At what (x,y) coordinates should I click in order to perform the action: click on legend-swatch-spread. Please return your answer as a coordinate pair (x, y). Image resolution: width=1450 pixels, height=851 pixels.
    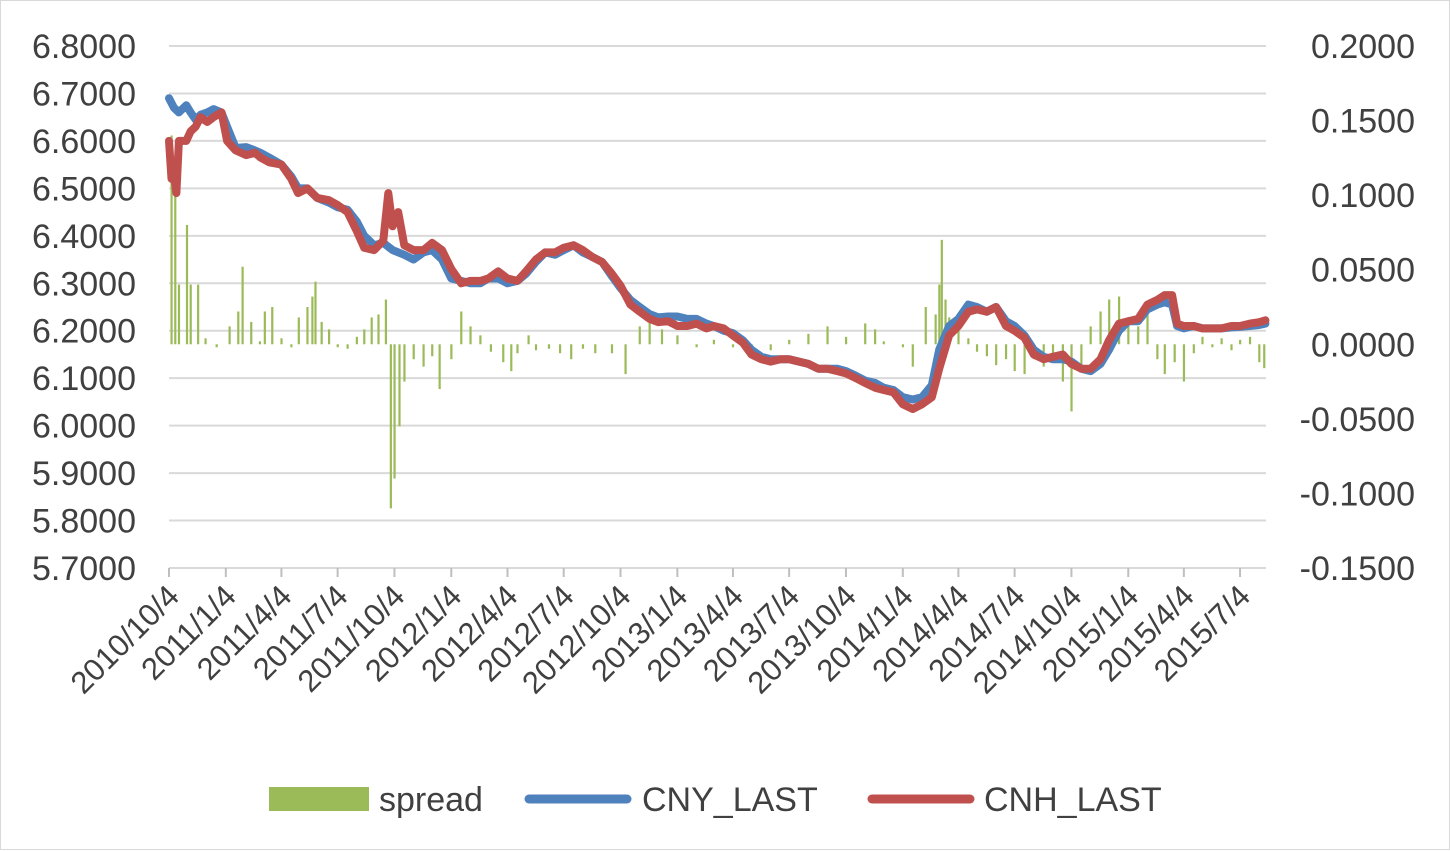
    Looking at the image, I should click on (319, 799).